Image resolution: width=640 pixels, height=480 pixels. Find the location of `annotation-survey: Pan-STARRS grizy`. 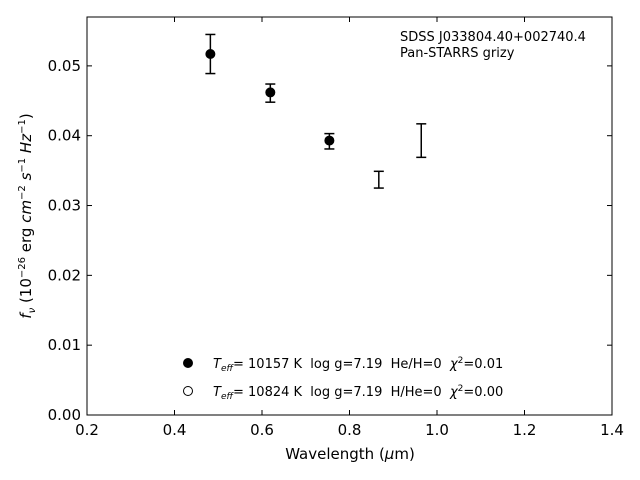

annotation-survey: Pan-STARRS grizy is located at coordinates (457, 53).